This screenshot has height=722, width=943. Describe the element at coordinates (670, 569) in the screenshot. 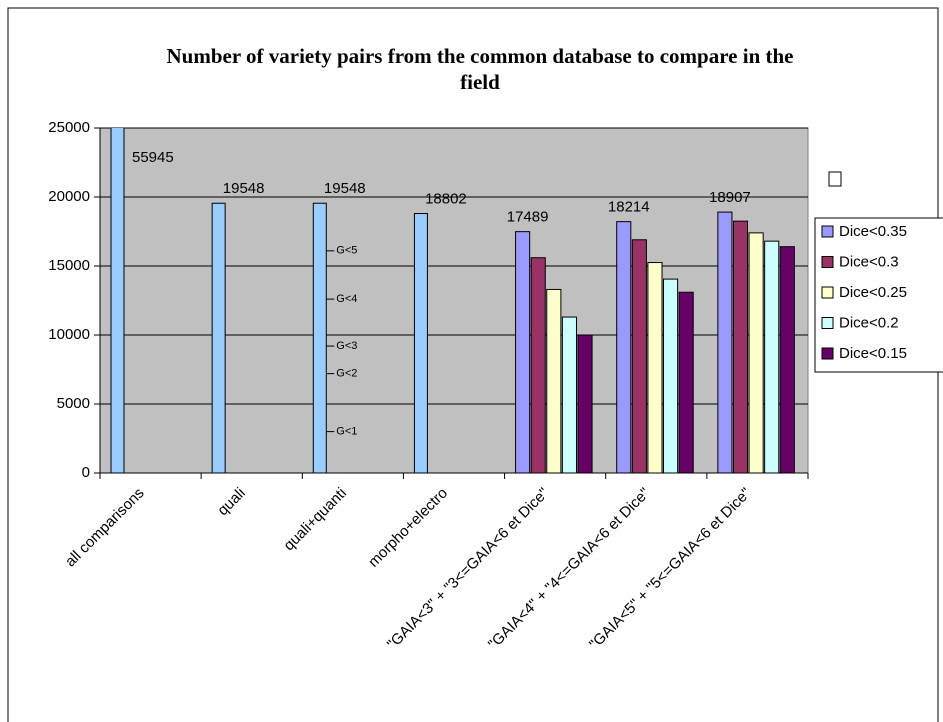

I see `x-tick-label: "GAIA<5" + "5<=GAIA<6 et Dice"` at that location.